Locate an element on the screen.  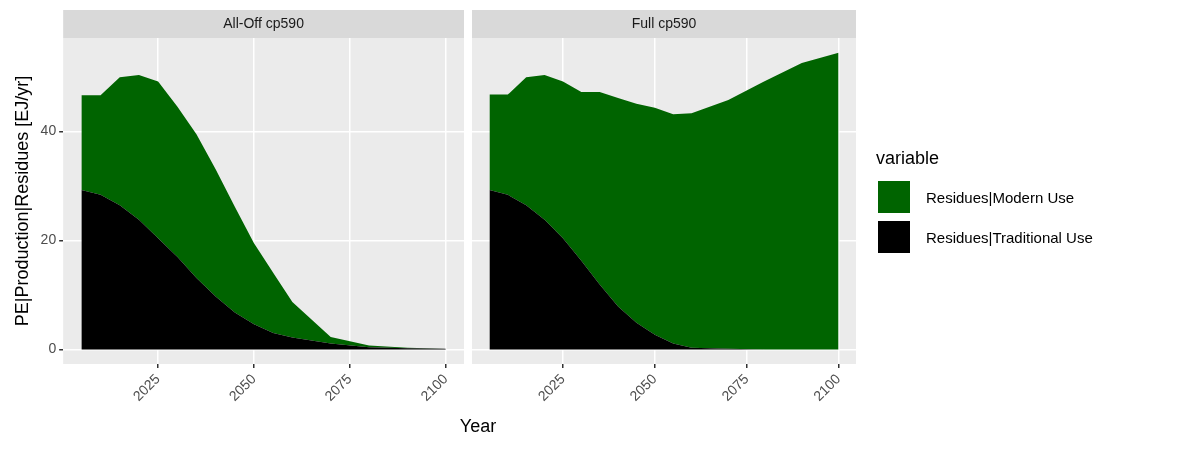
y-tick-label: 20 is located at coordinates (48, 239).